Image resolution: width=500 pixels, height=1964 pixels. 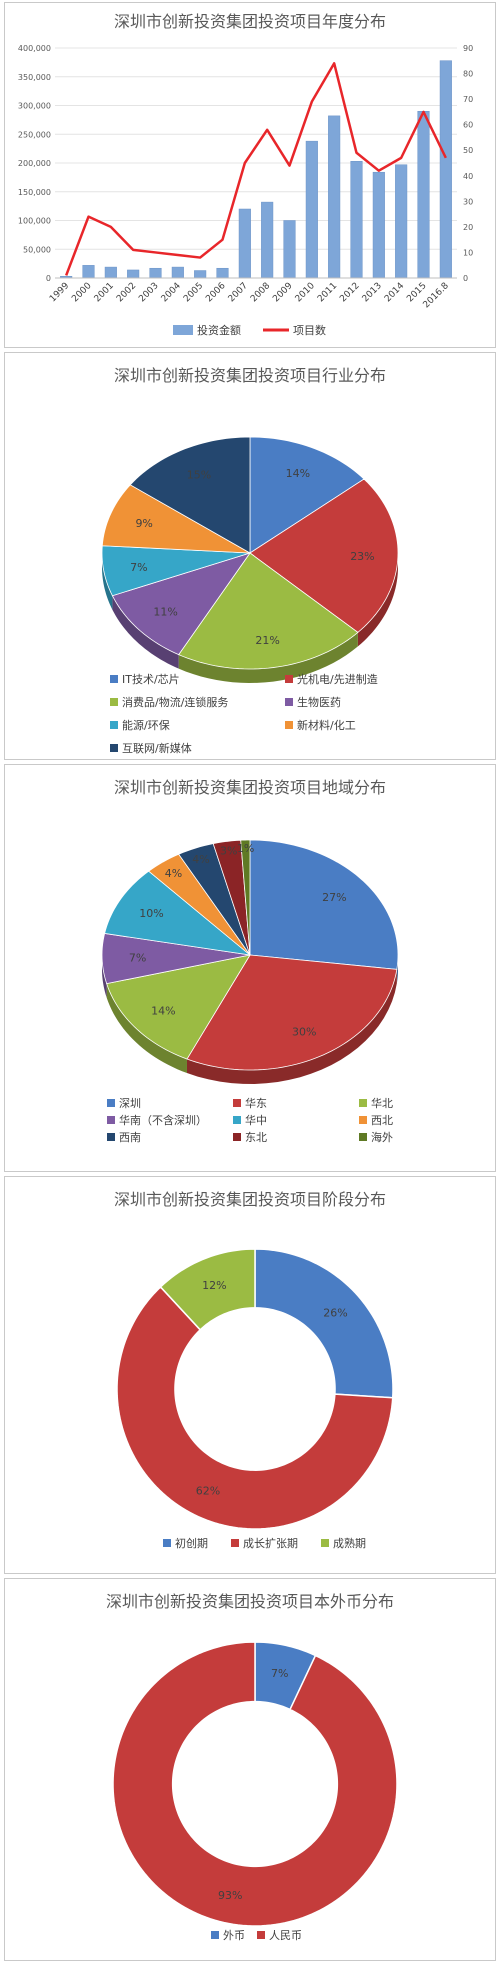 I want to click on legend-label: 人民币, so click(x=285, y=1935).